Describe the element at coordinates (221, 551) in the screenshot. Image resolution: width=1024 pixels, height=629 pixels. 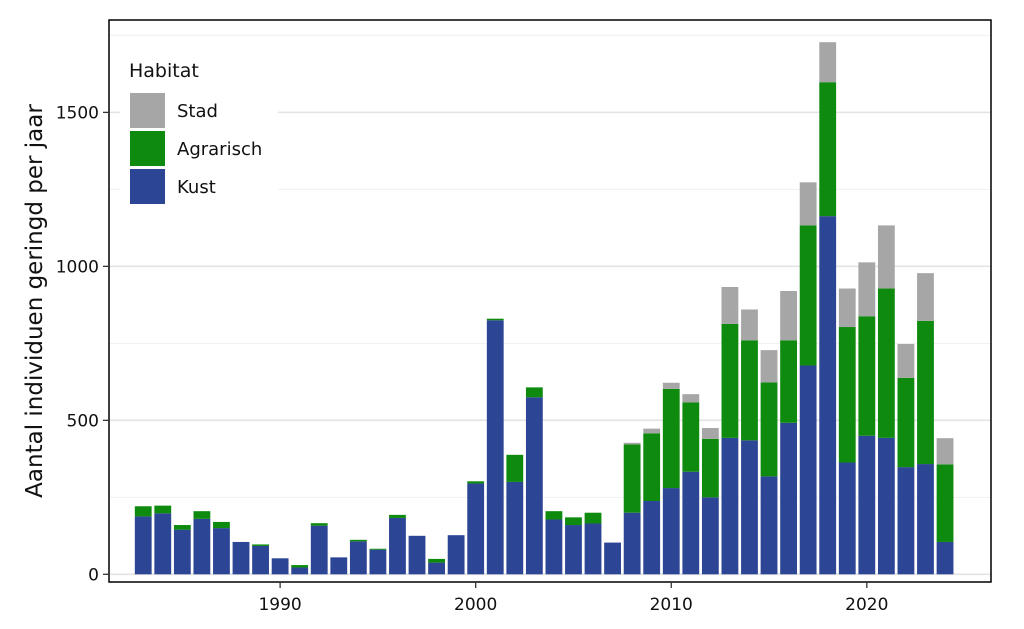
I see `bar-kust-1987` at that location.